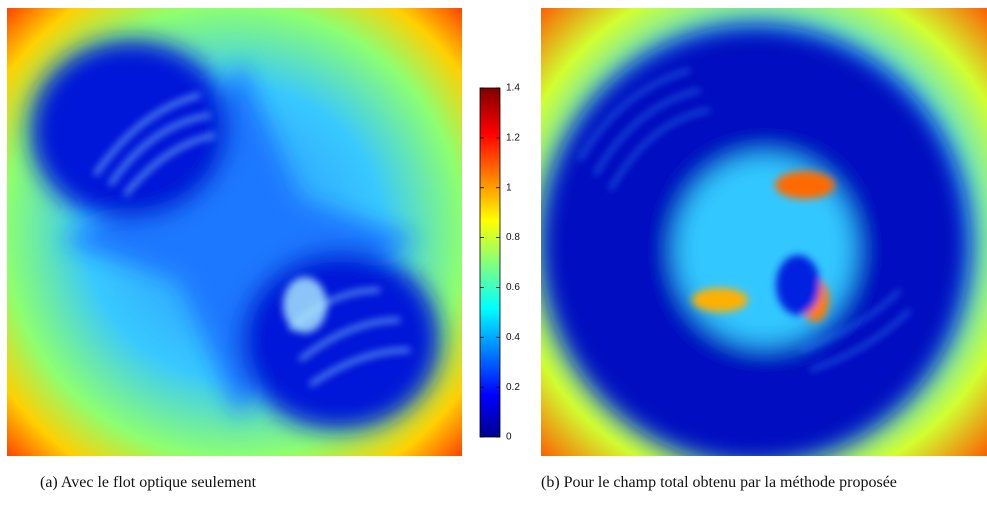 The image size is (987, 519). I want to click on caption-a: (a) Avec le flot optique seulement, so click(148, 482).